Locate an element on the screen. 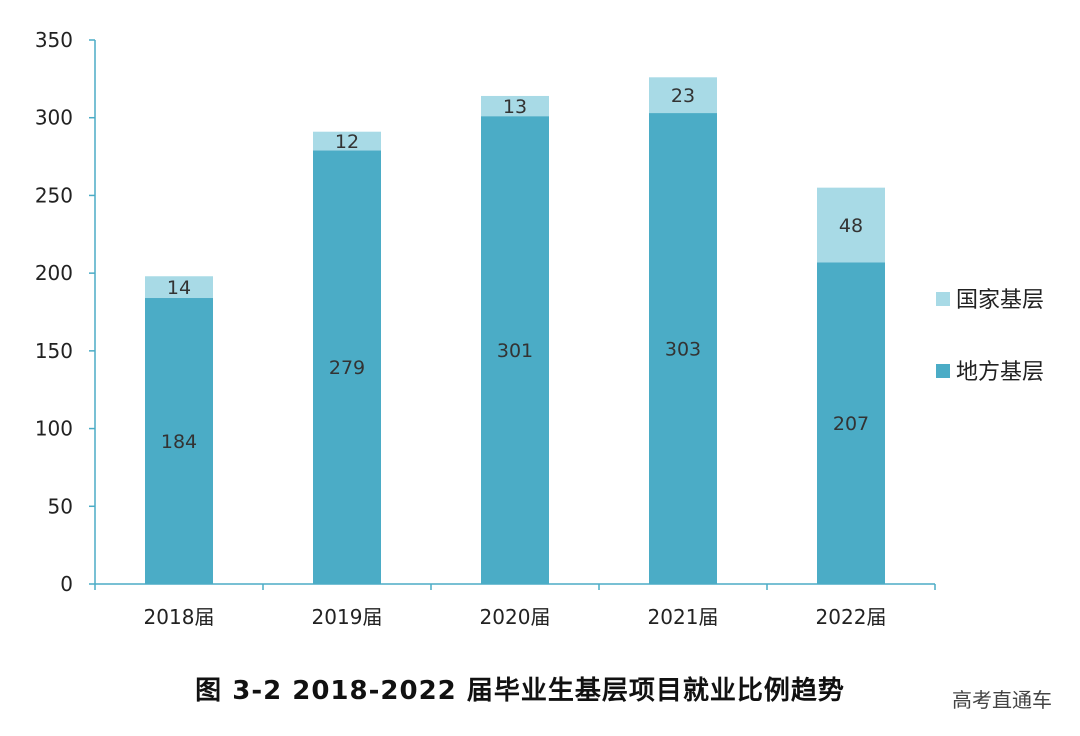 The height and width of the screenshot is (736, 1080). legend-label: 国家基层 is located at coordinates (1000, 300).